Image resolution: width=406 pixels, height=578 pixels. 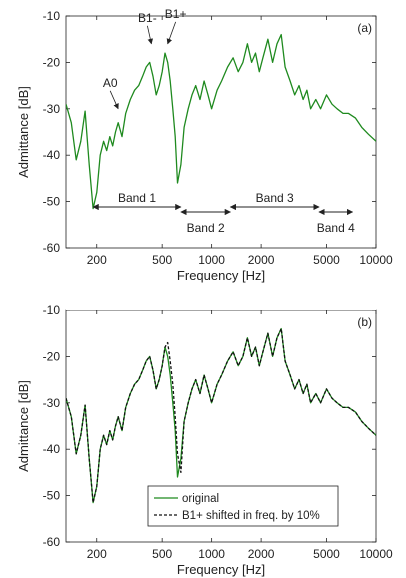 I want to click on band-label: Band 2, so click(x=206, y=228).